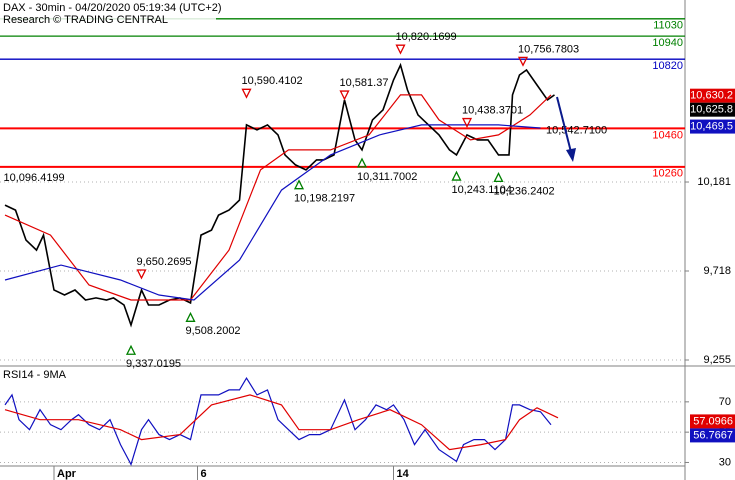  Describe the element at coordinates (364, 83) in the screenshot. I see `annotation-label: 10,581.37` at that location.